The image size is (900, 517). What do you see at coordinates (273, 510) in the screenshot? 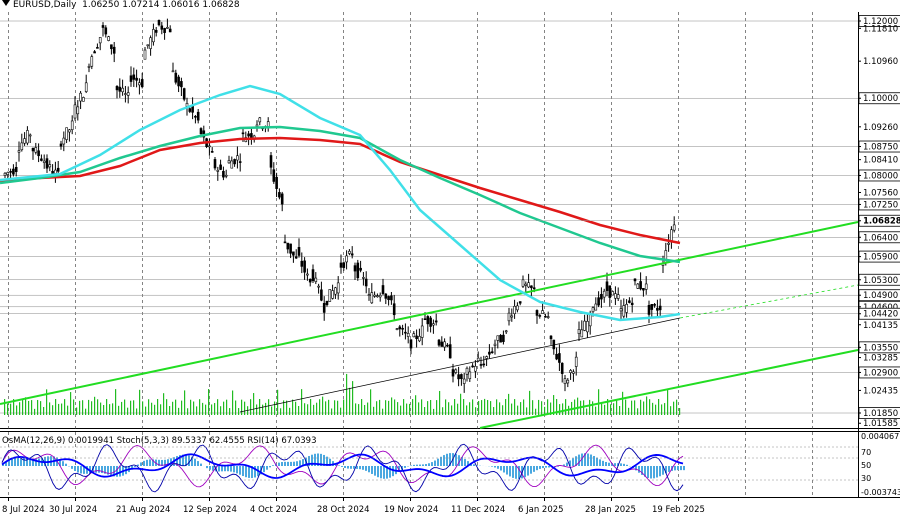
I see `date-label: 4 Oct 2024` at bounding box center [273, 510].